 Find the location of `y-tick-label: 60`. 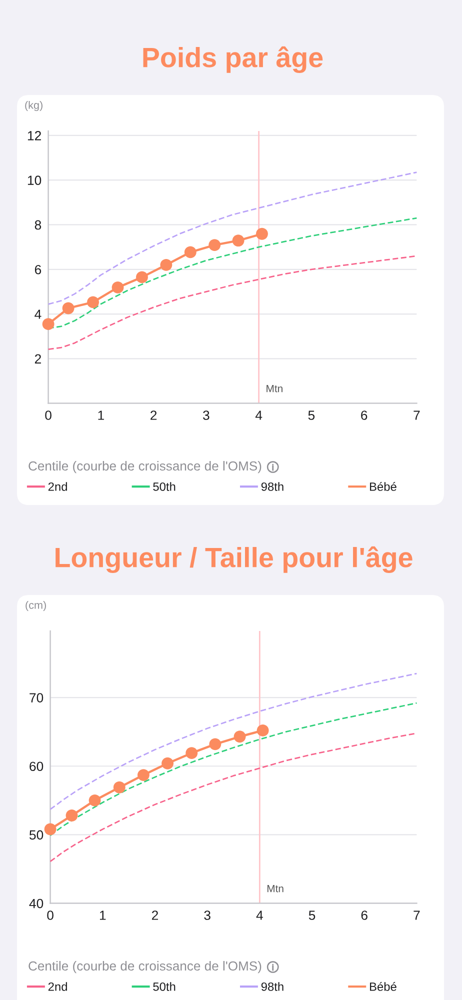

y-tick-label: 60 is located at coordinates (37, 767).